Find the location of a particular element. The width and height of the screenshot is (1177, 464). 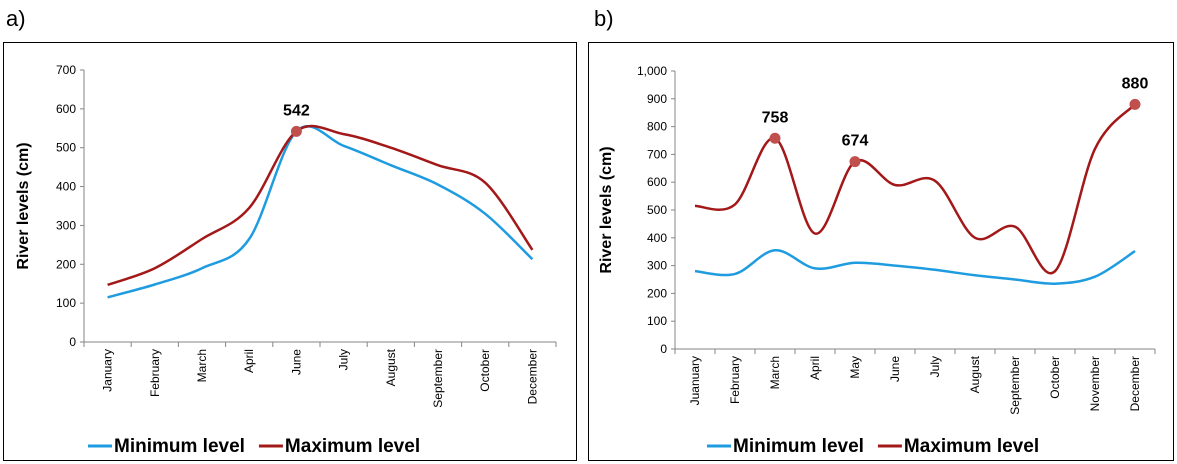

b-x-tick-label: February is located at coordinates (735, 380).